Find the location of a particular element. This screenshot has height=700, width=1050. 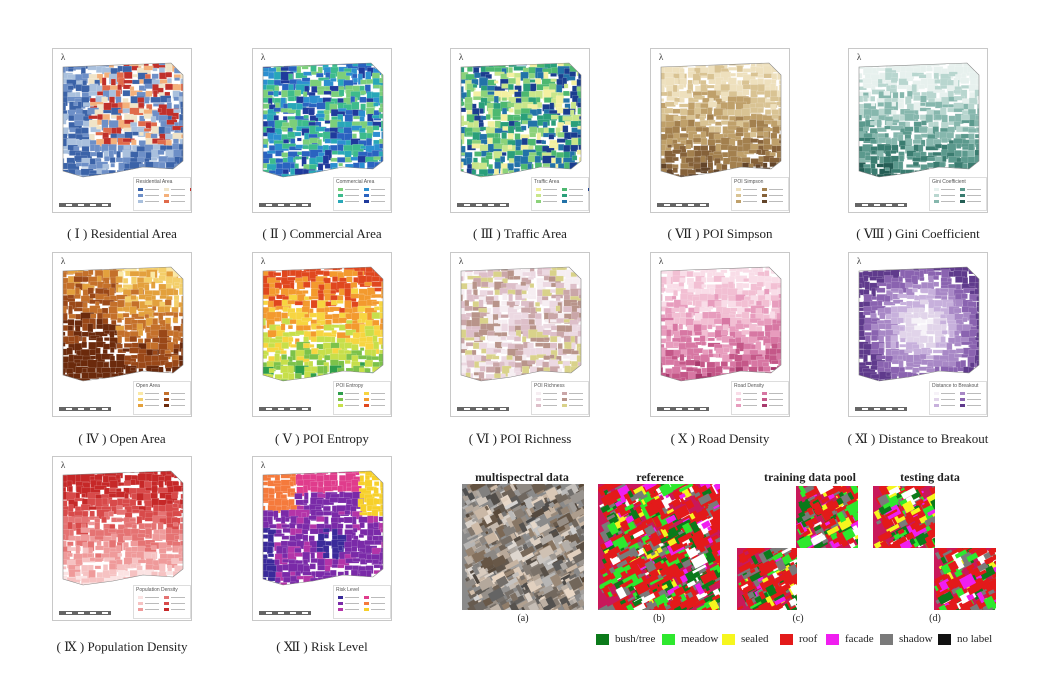

map-commercial-area: λ Commercial Area is located at coordinates (322, 130).